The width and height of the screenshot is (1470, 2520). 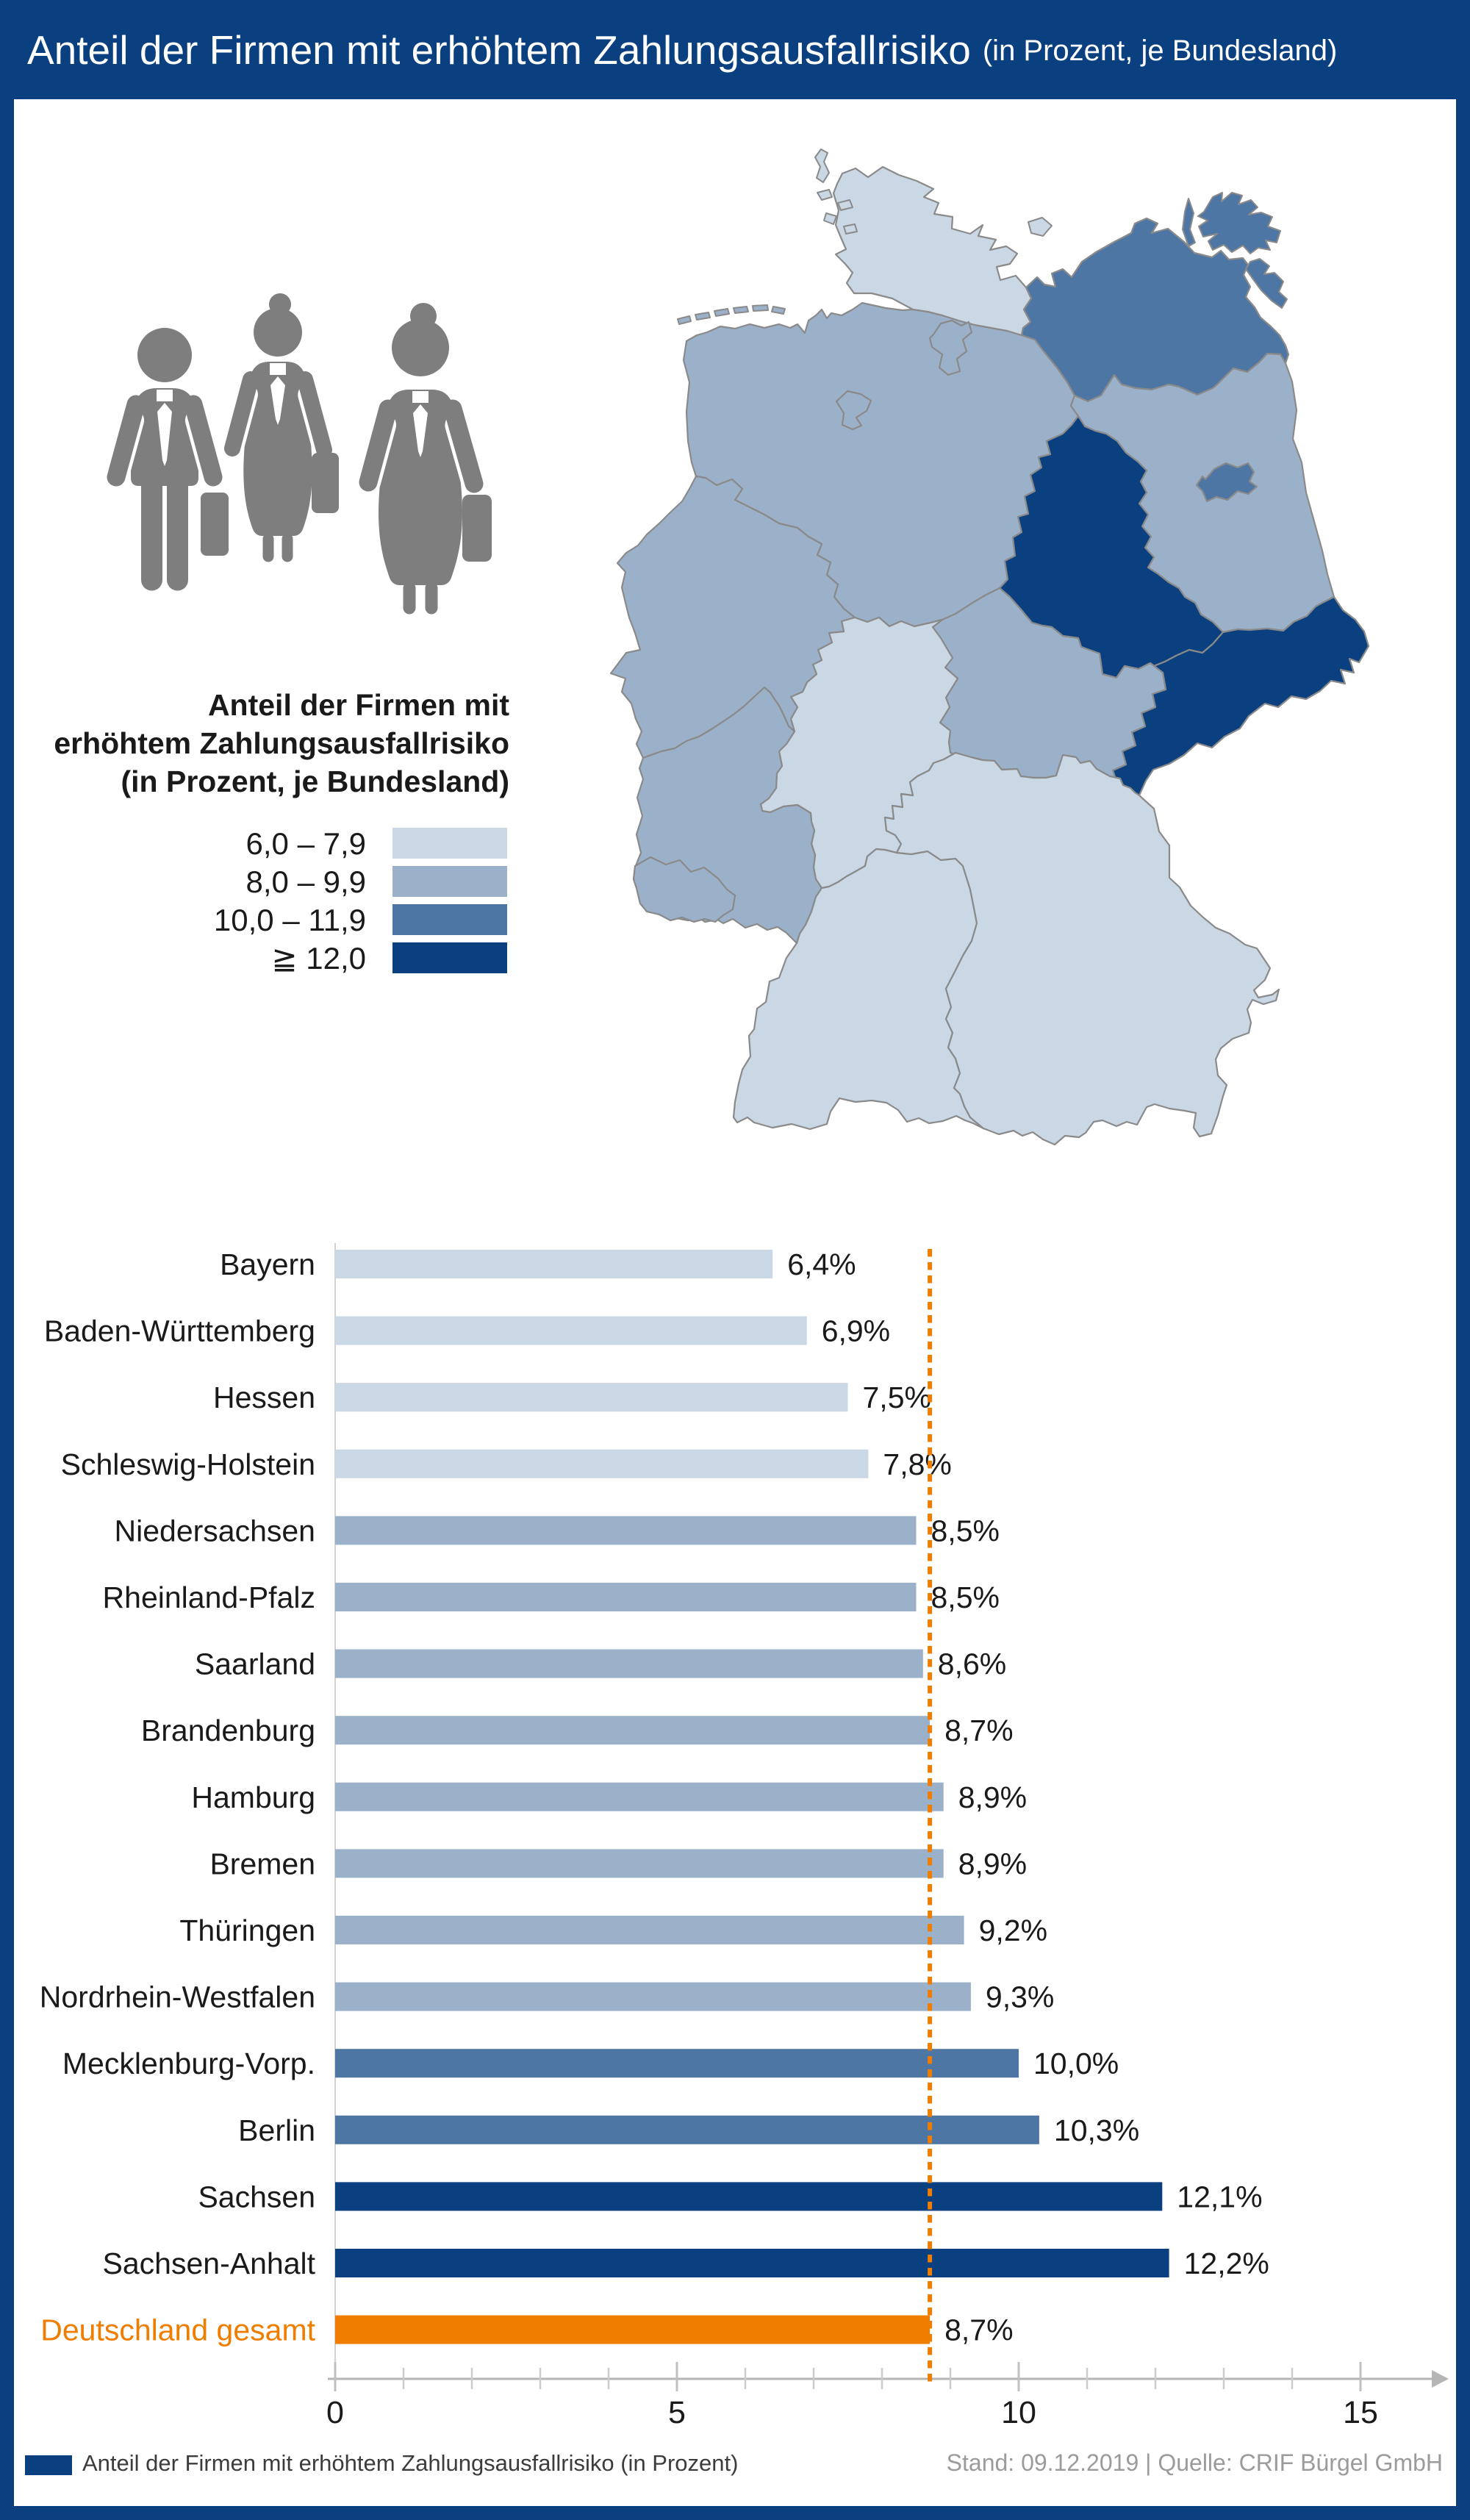 I want to click on map-legend-title-line: (in Prozent, je Bundesland), so click(x=315, y=781).